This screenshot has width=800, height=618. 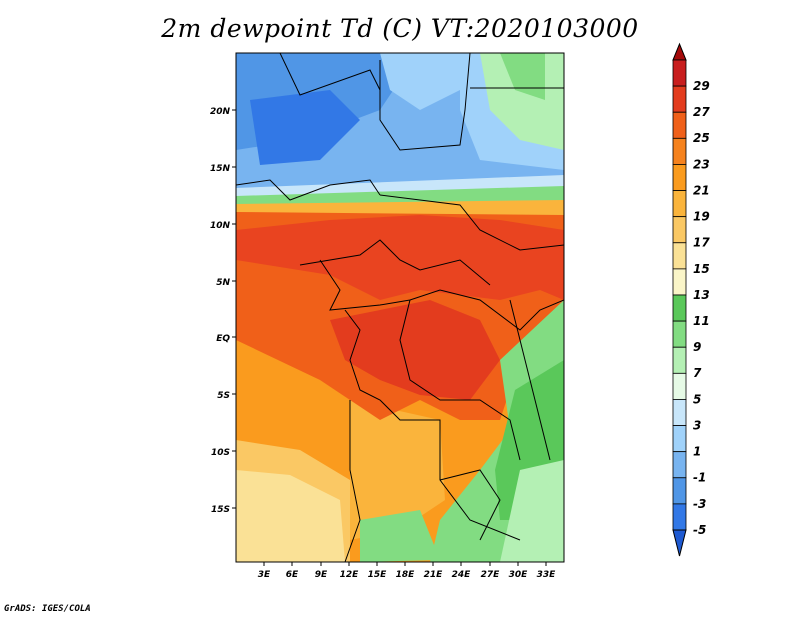 What do you see at coordinates (701, 308) in the screenshot?
I see `colorbar-labels: 29 27 25 23 21 19 17 15 13 11 9 7 5 3 1 -1 -3 -5` at bounding box center [701, 308].